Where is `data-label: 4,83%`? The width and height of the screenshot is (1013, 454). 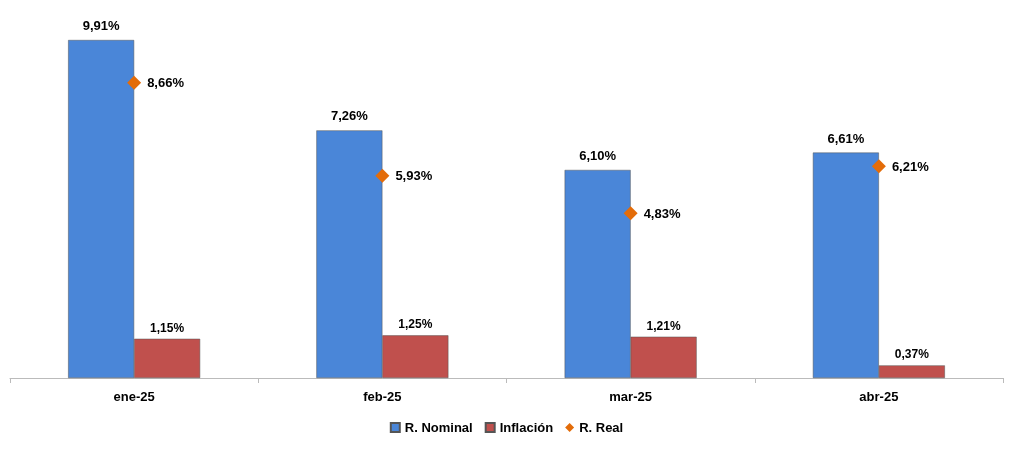 data-label: 4,83% is located at coordinates (662, 213).